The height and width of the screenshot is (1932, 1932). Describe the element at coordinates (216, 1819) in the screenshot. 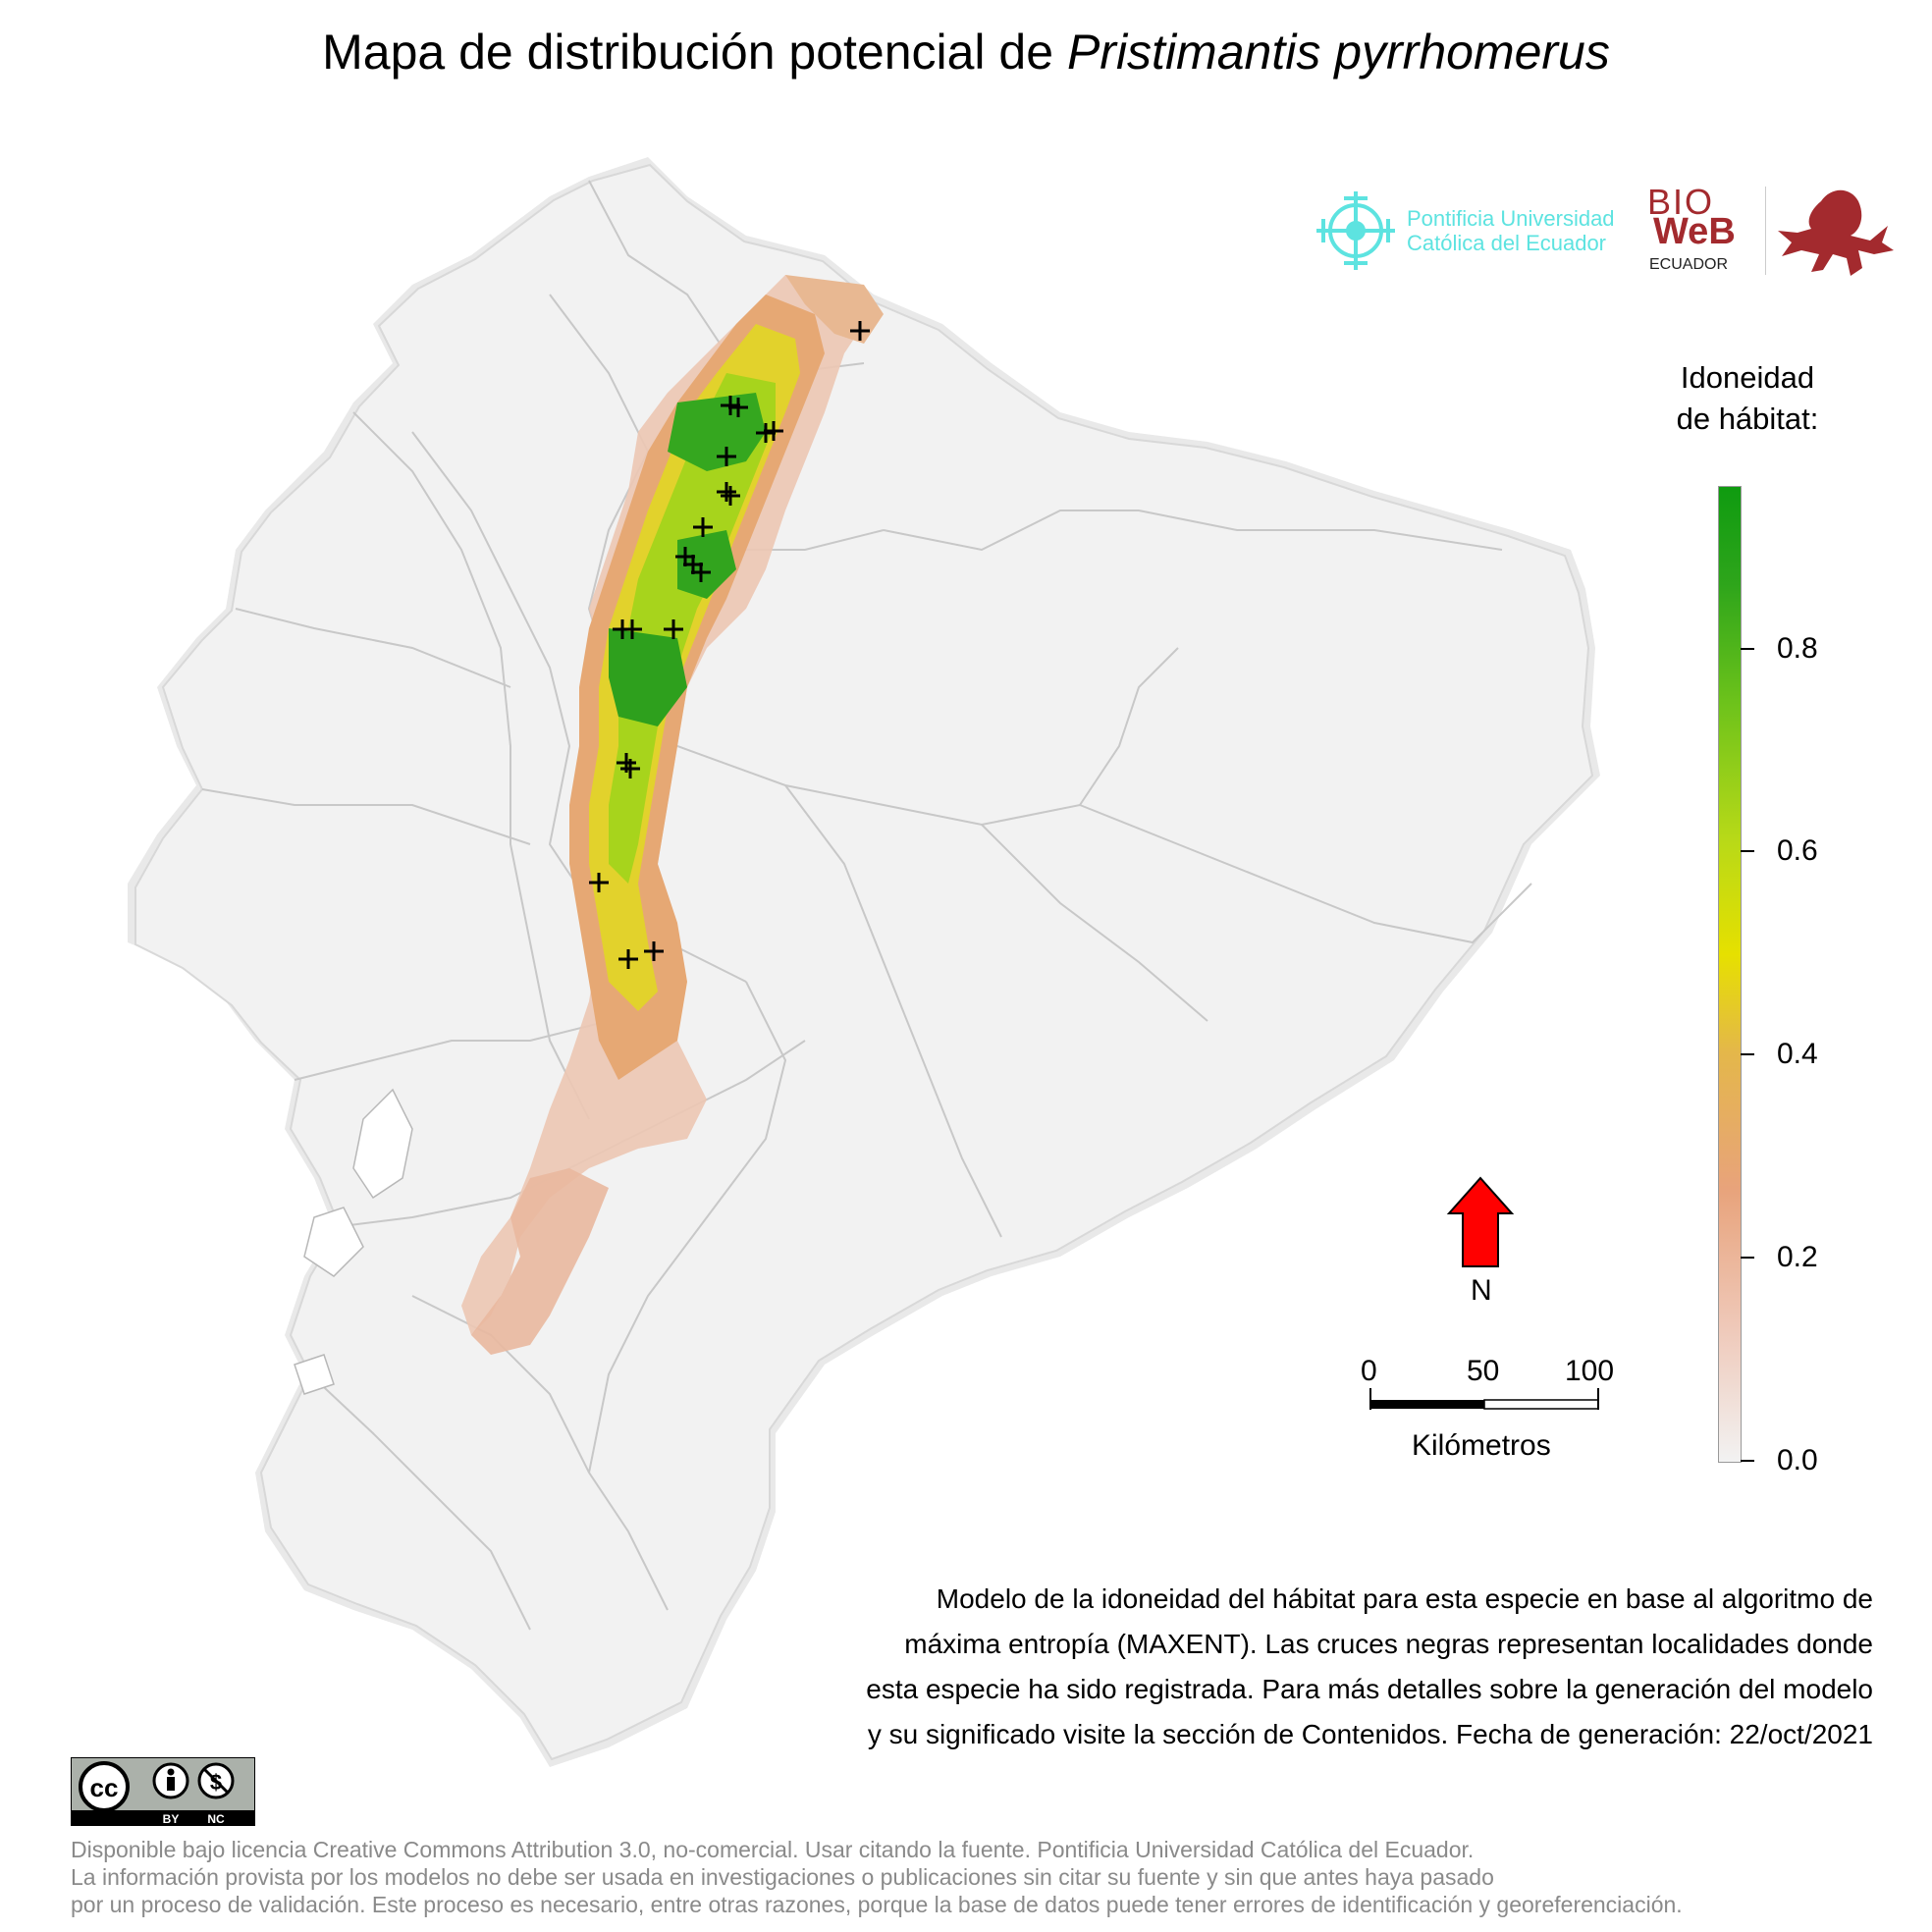

I see `cc-nc-label: NC` at that location.